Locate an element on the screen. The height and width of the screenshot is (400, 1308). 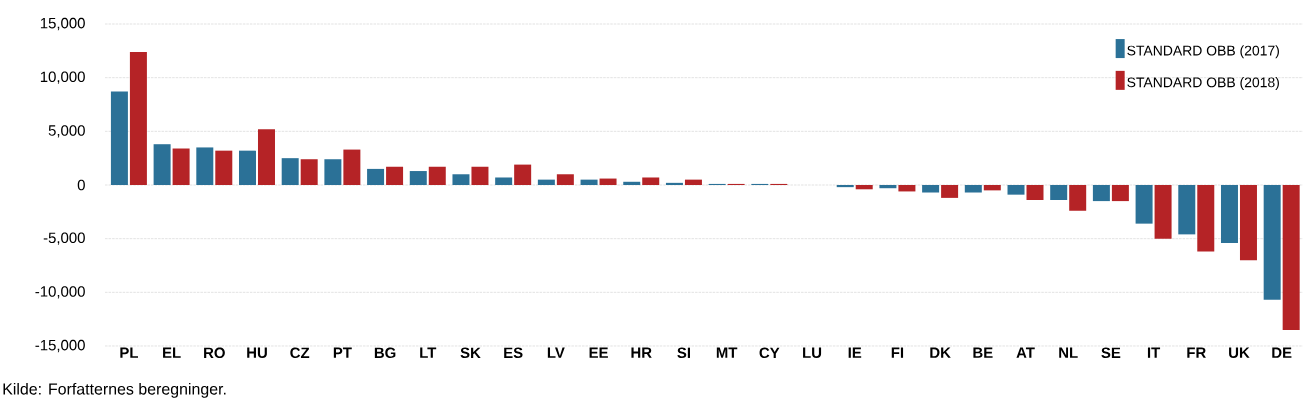
x-tick-label: LT is located at coordinates (428, 352).